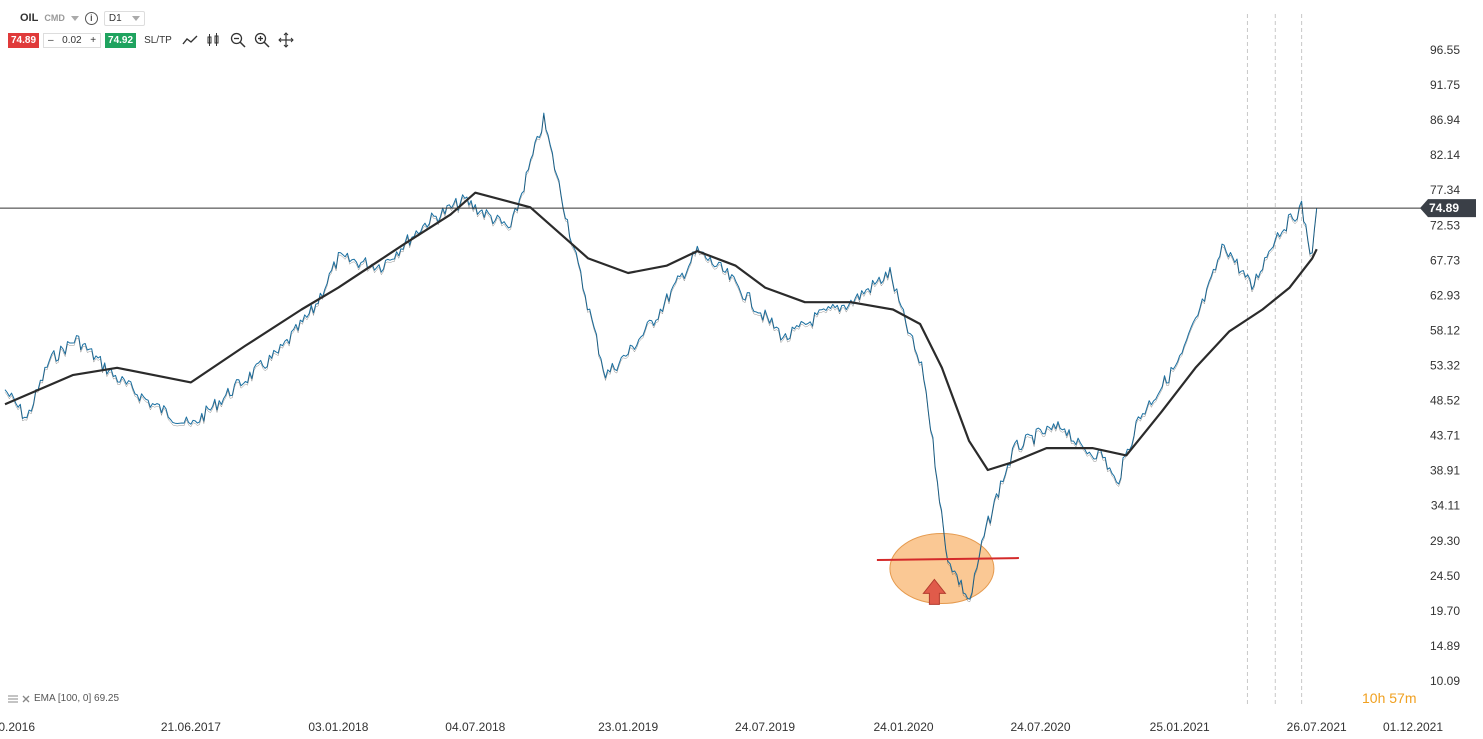  Describe the element at coordinates (628, 727) in the screenshot. I see `x-tick-label: 23.01.2019` at that location.